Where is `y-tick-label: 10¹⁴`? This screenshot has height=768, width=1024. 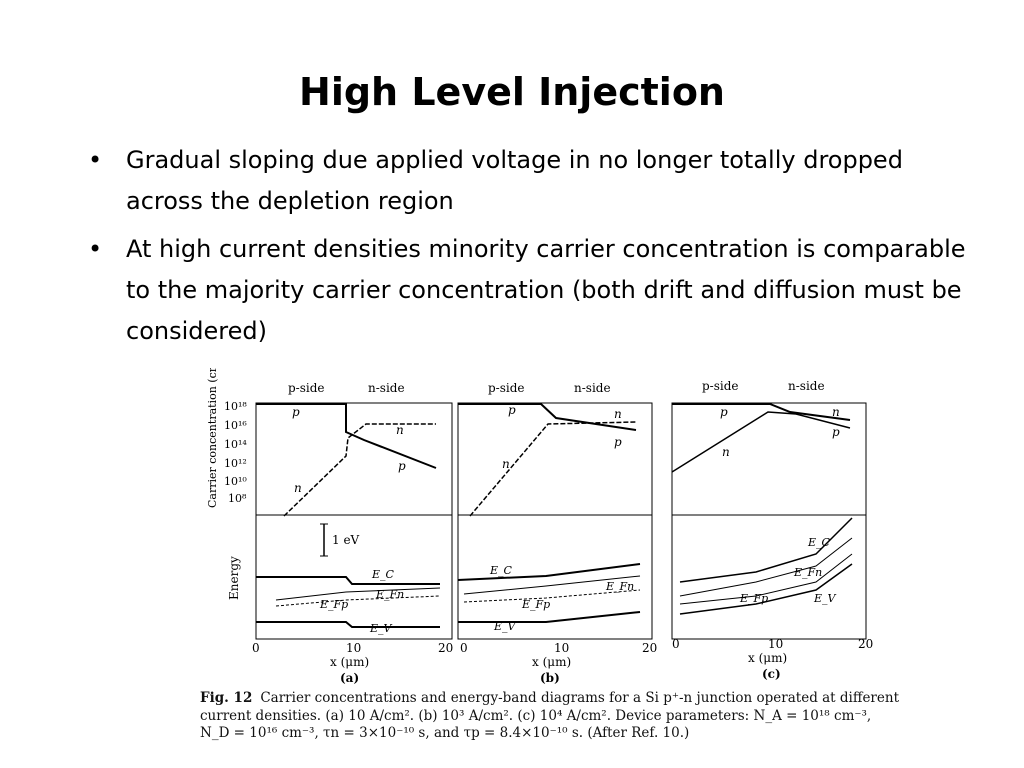
y-tick-label: 10¹⁴ is located at coordinates (235, 444).